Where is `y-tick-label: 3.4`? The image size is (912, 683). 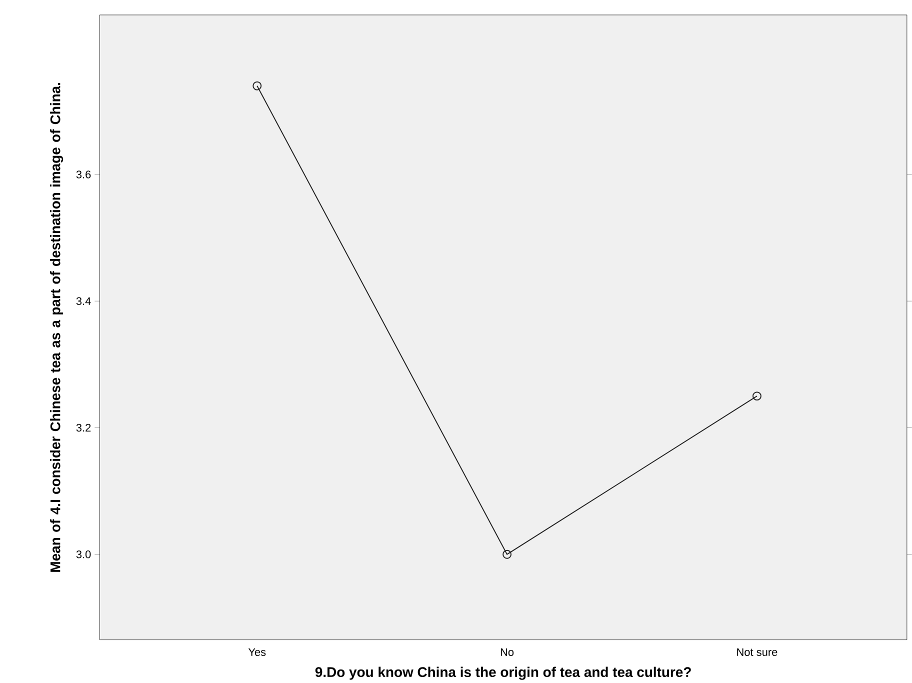 y-tick-label: 3.4 is located at coordinates (83, 301).